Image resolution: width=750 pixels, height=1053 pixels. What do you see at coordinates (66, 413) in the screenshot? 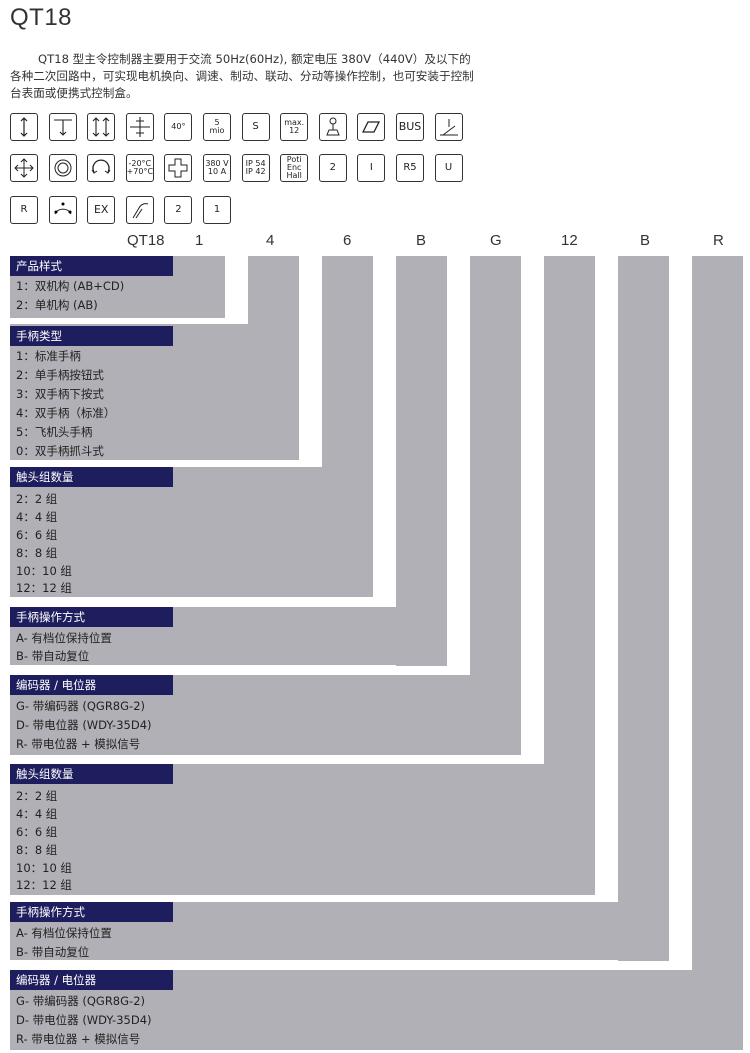
I see `option-item: 4：双手柄（标准）` at bounding box center [66, 413].